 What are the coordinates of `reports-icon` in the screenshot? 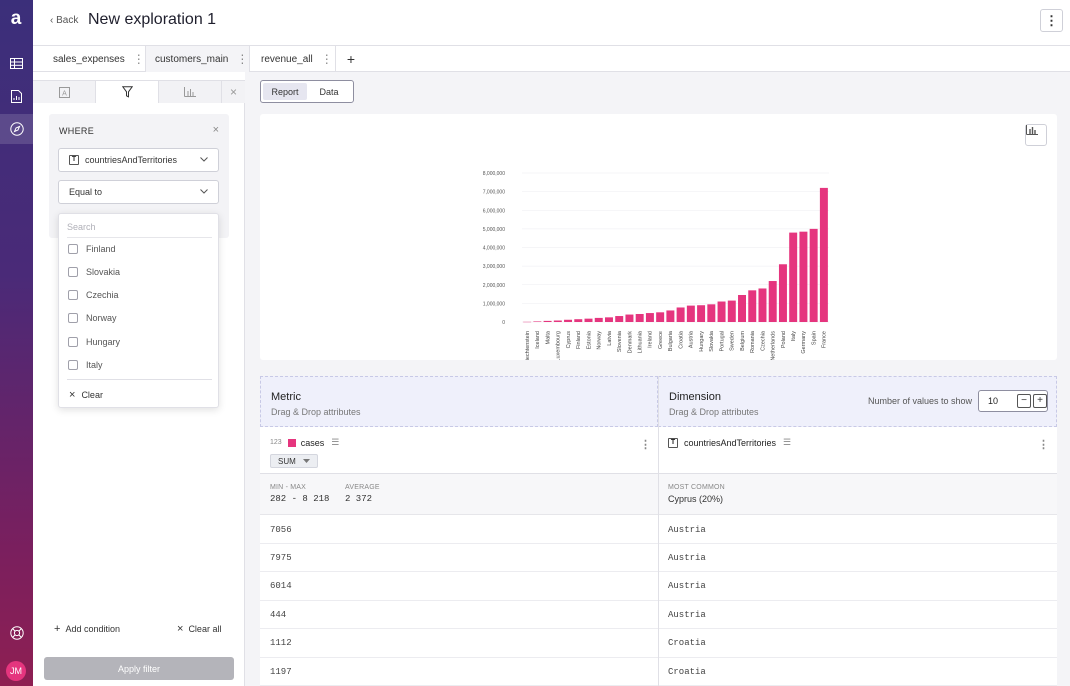 It's located at (16, 96).